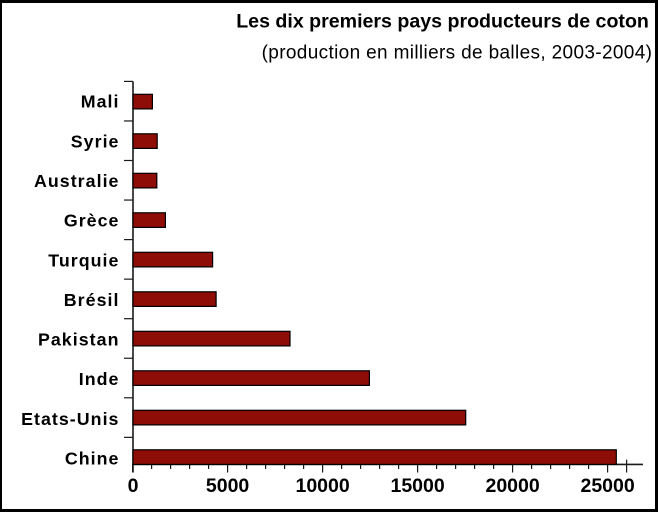 The height and width of the screenshot is (512, 658). Describe the element at coordinates (92, 459) in the screenshot. I see `svg-text: Chine` at that location.